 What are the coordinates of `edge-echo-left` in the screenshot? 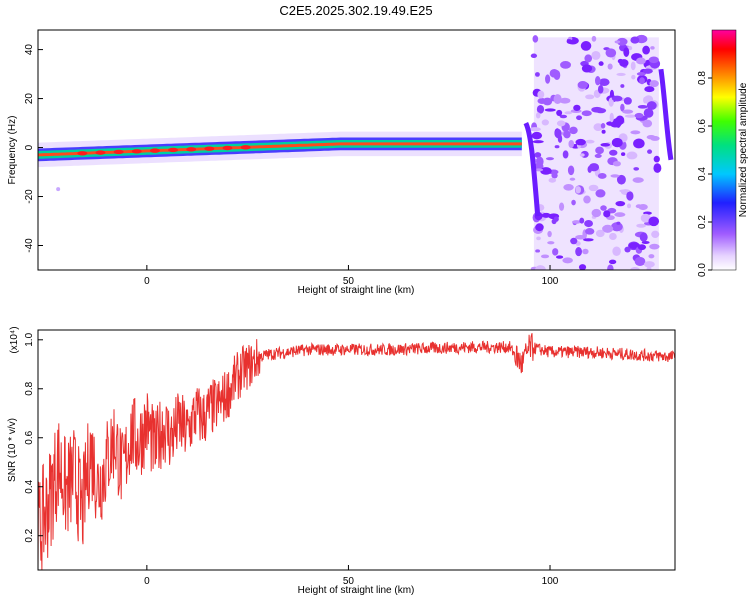 It's located at (532, 169).